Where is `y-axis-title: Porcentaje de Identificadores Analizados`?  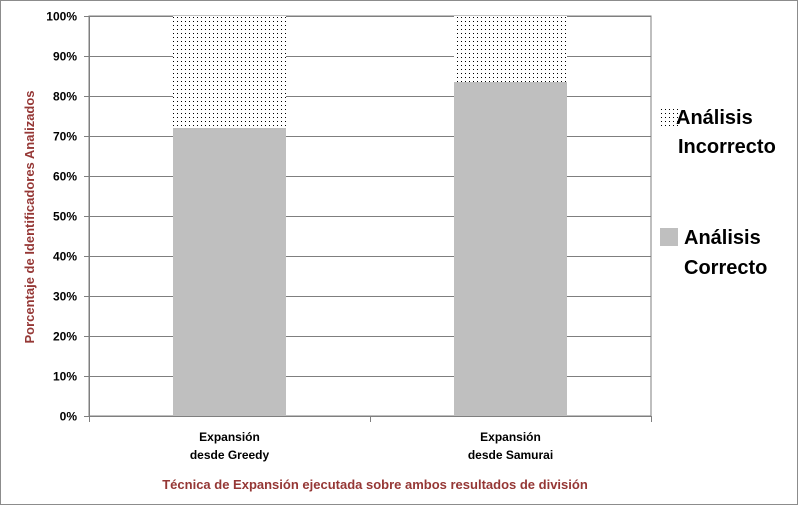
y-axis-title: Porcentaje de Identificadores Analizados is located at coordinates (29, 216).